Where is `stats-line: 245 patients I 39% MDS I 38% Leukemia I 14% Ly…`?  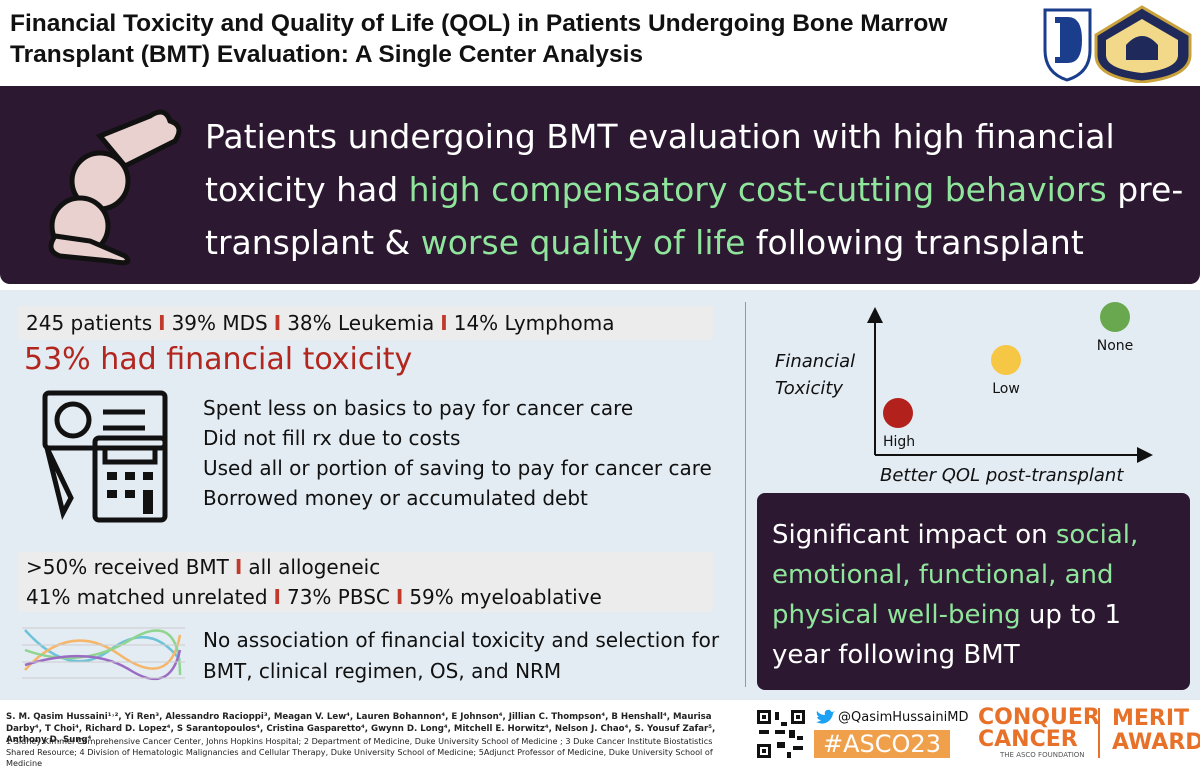
stats-line: 245 patients I 39% MDS I 38% Leukemia I 14% Ly… is located at coordinates (365, 323).